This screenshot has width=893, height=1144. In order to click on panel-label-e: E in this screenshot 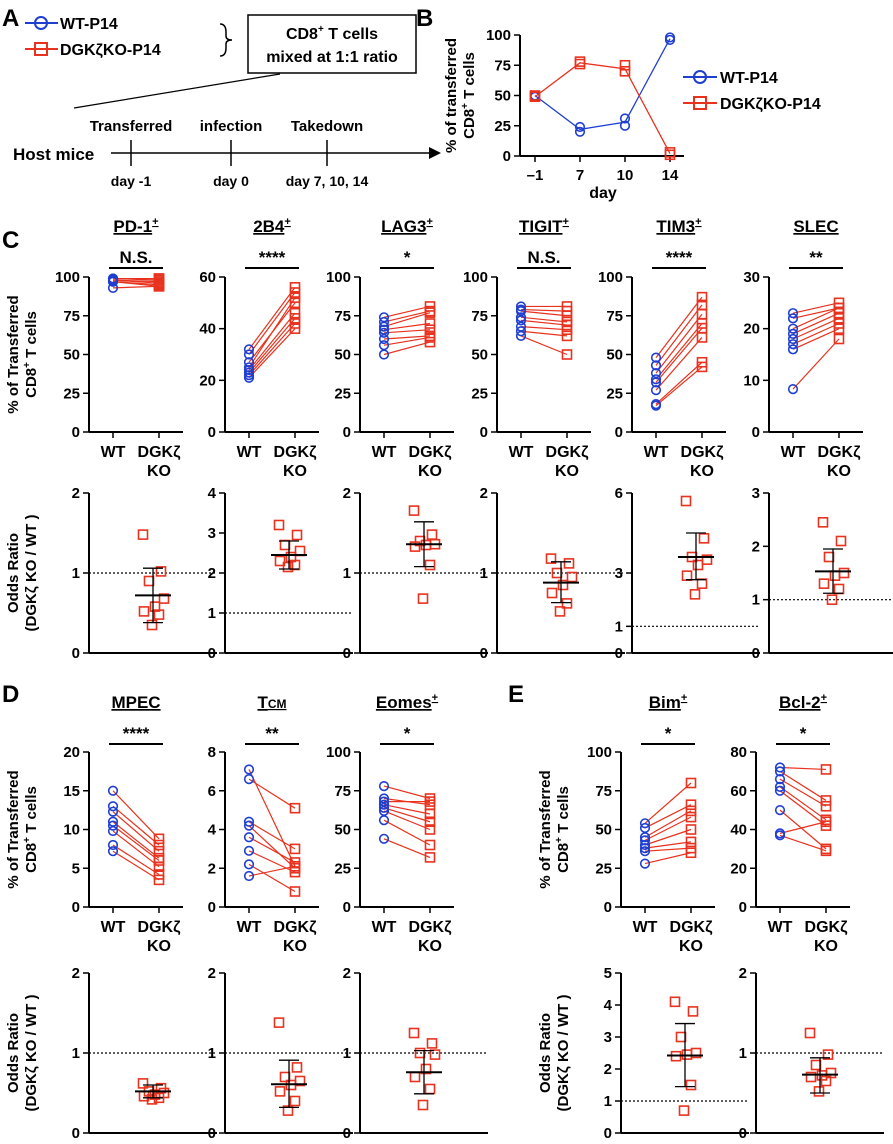, I will do `click(516, 694)`.